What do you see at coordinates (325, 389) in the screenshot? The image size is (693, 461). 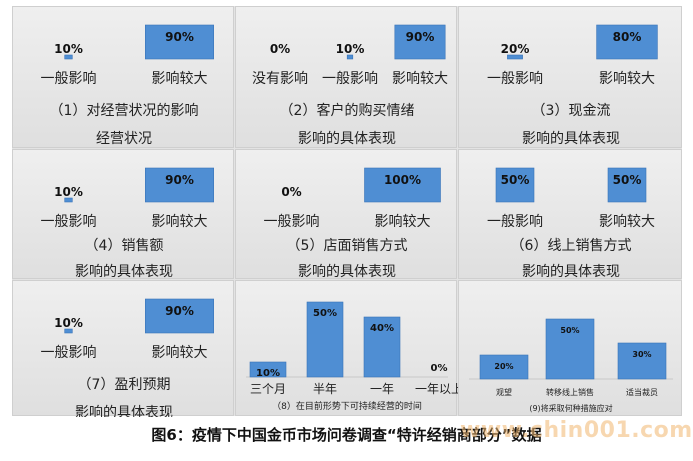 I see `category-label: 半年` at bounding box center [325, 389].